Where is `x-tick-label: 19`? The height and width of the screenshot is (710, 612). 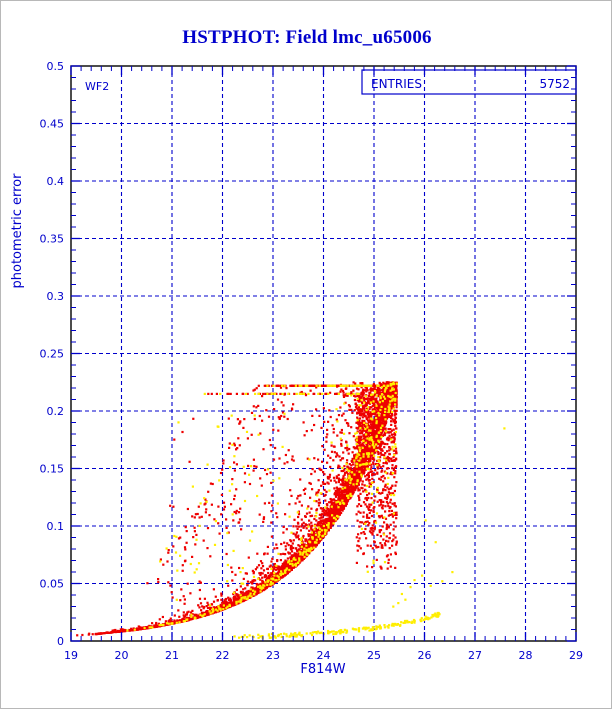 x-tick-label: 19 is located at coordinates (71, 655).